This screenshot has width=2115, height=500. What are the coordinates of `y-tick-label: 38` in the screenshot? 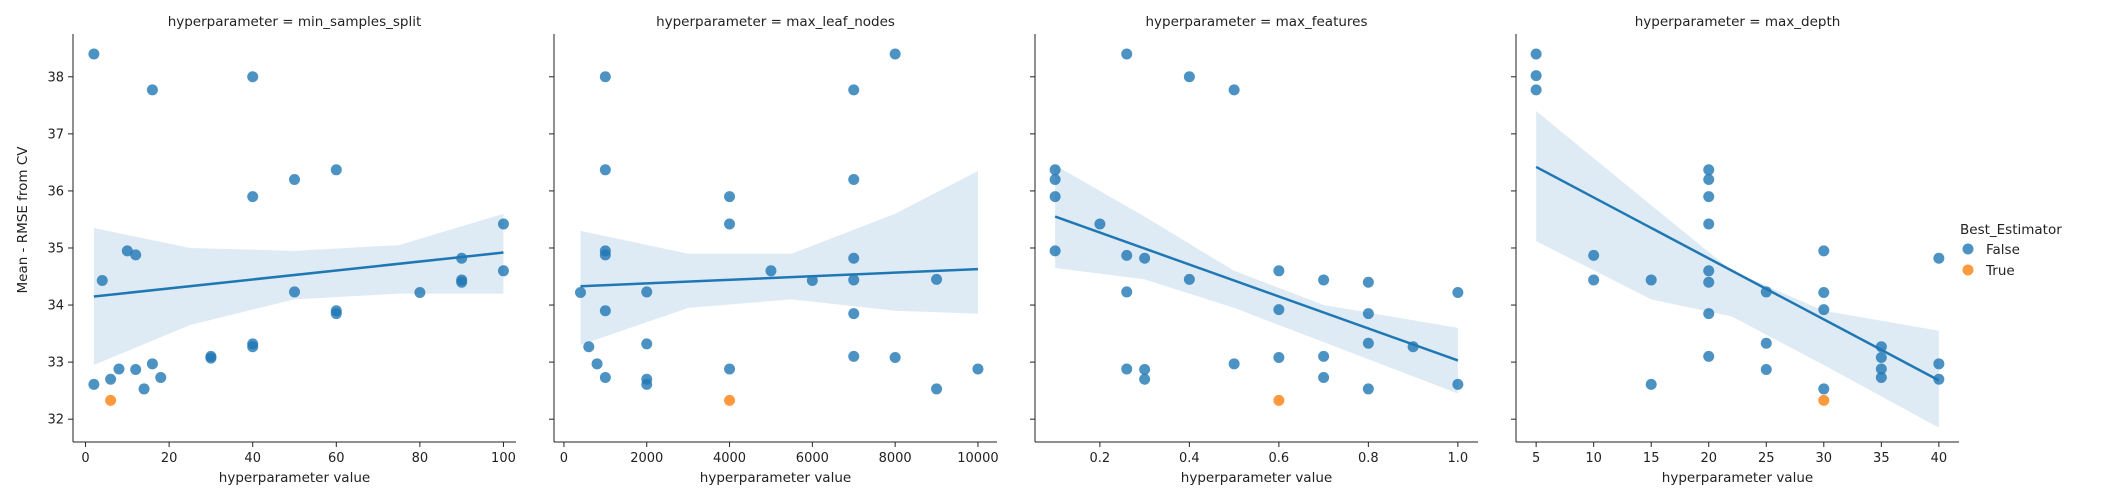 It's located at (55, 77).